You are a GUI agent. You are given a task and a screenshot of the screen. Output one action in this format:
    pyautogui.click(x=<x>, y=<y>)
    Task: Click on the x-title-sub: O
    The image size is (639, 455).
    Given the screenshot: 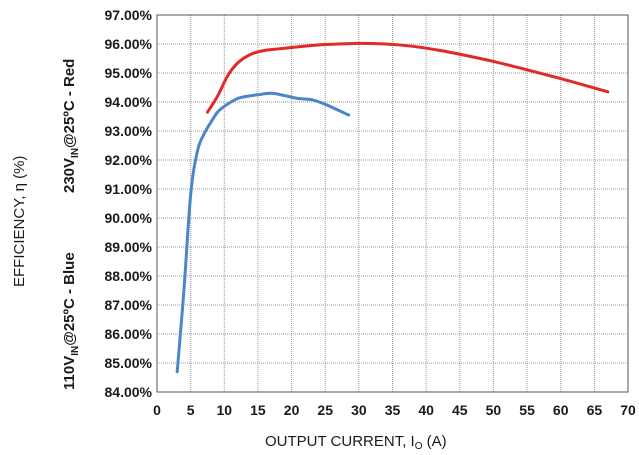 What is the action you would take?
    pyautogui.click(x=419, y=446)
    